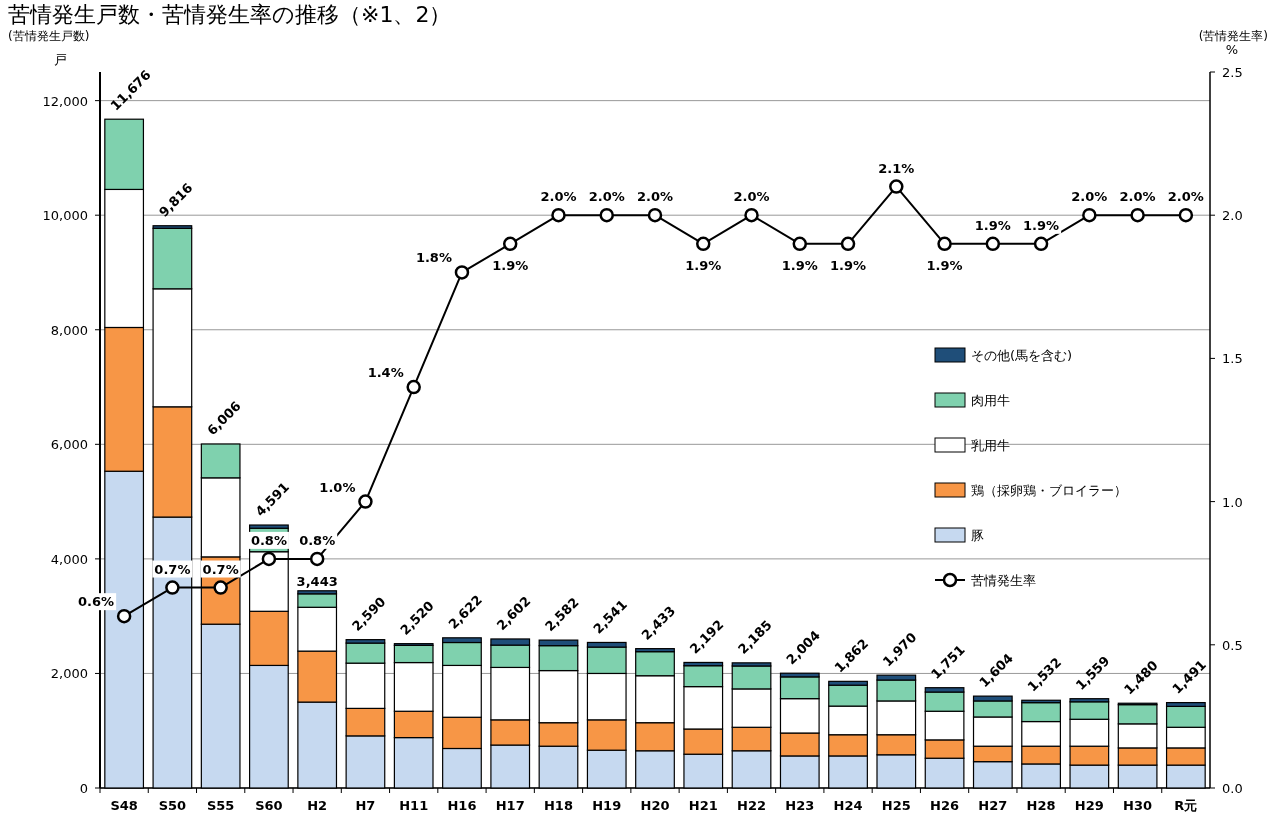  What do you see at coordinates (993, 805) in the screenshot?
I see `x-tick-label: H27` at bounding box center [993, 805].